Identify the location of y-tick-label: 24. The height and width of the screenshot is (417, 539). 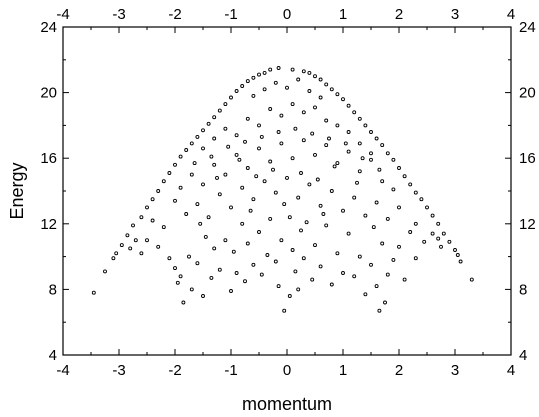
(527, 27).